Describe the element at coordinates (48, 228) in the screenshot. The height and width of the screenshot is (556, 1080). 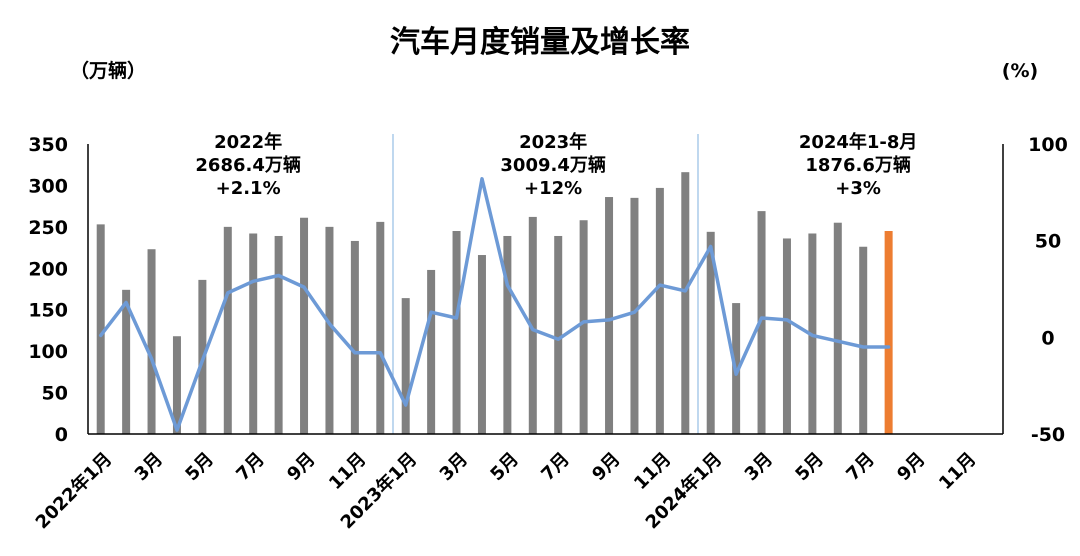
I see `left-tick-label: 250` at that location.